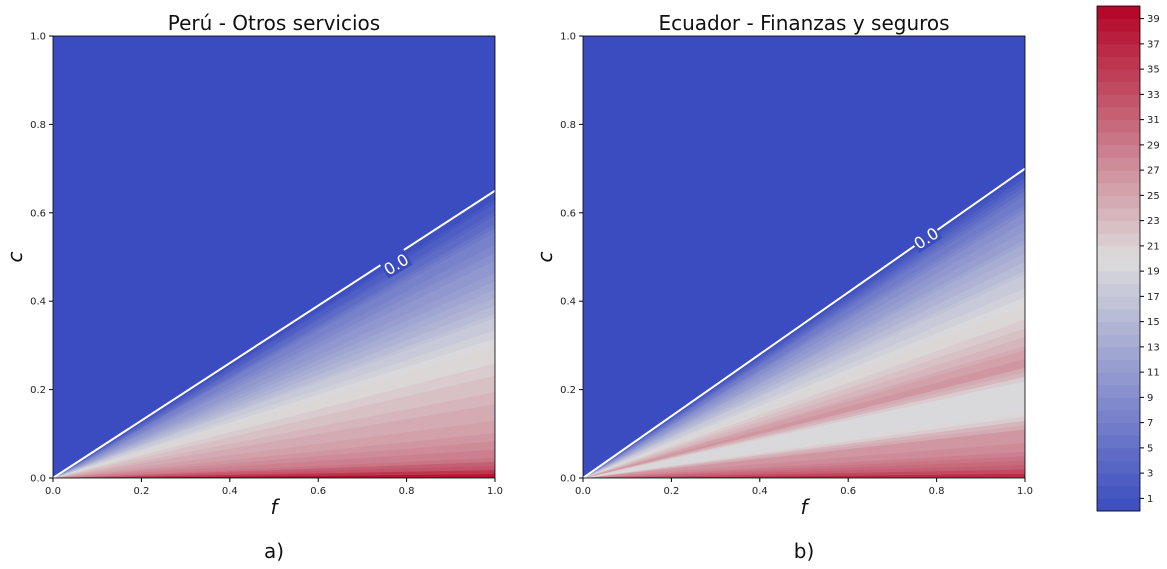 The image size is (1167, 569). What do you see at coordinates (568, 302) in the screenshot?
I see `y-tick-label: 0.4` at bounding box center [568, 302].